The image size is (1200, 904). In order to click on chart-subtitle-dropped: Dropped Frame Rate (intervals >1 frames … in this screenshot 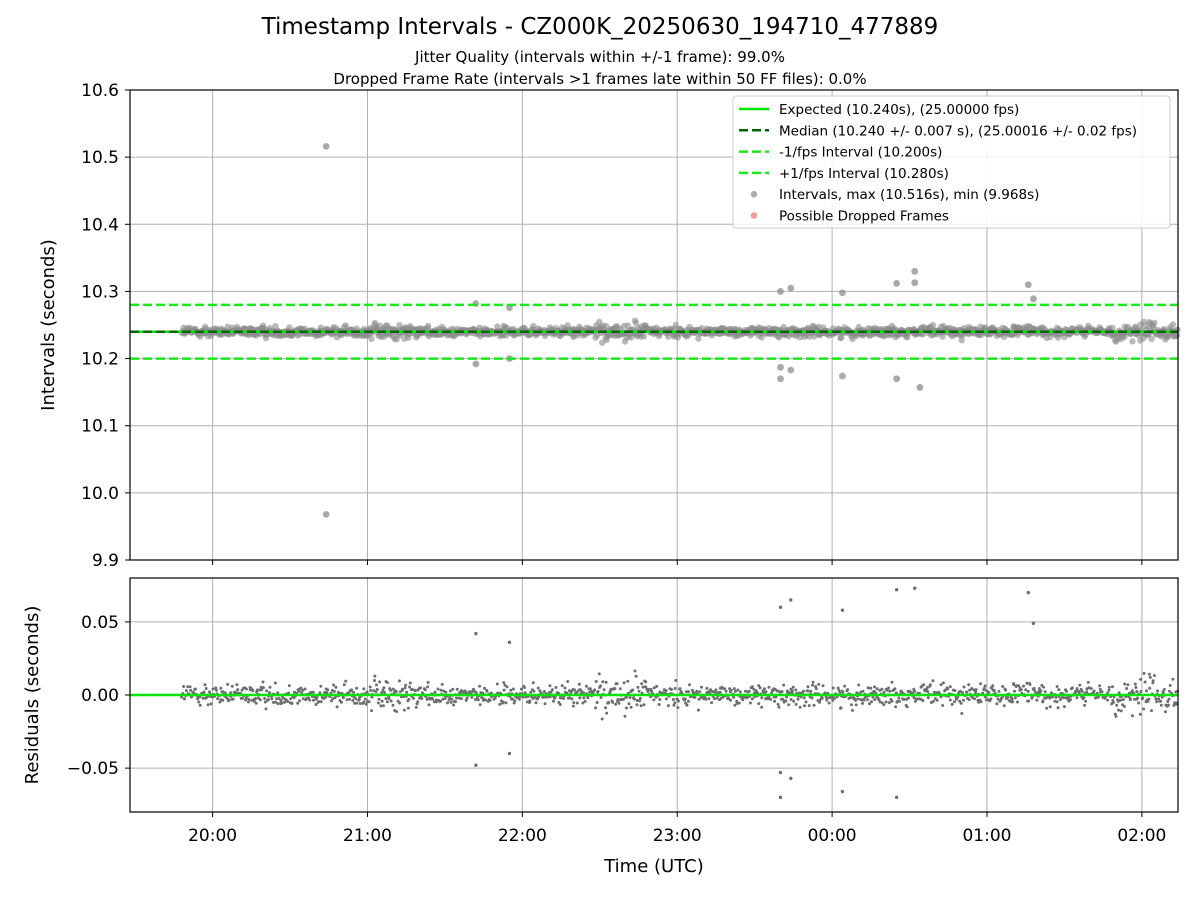, I will do `click(600, 79)`.